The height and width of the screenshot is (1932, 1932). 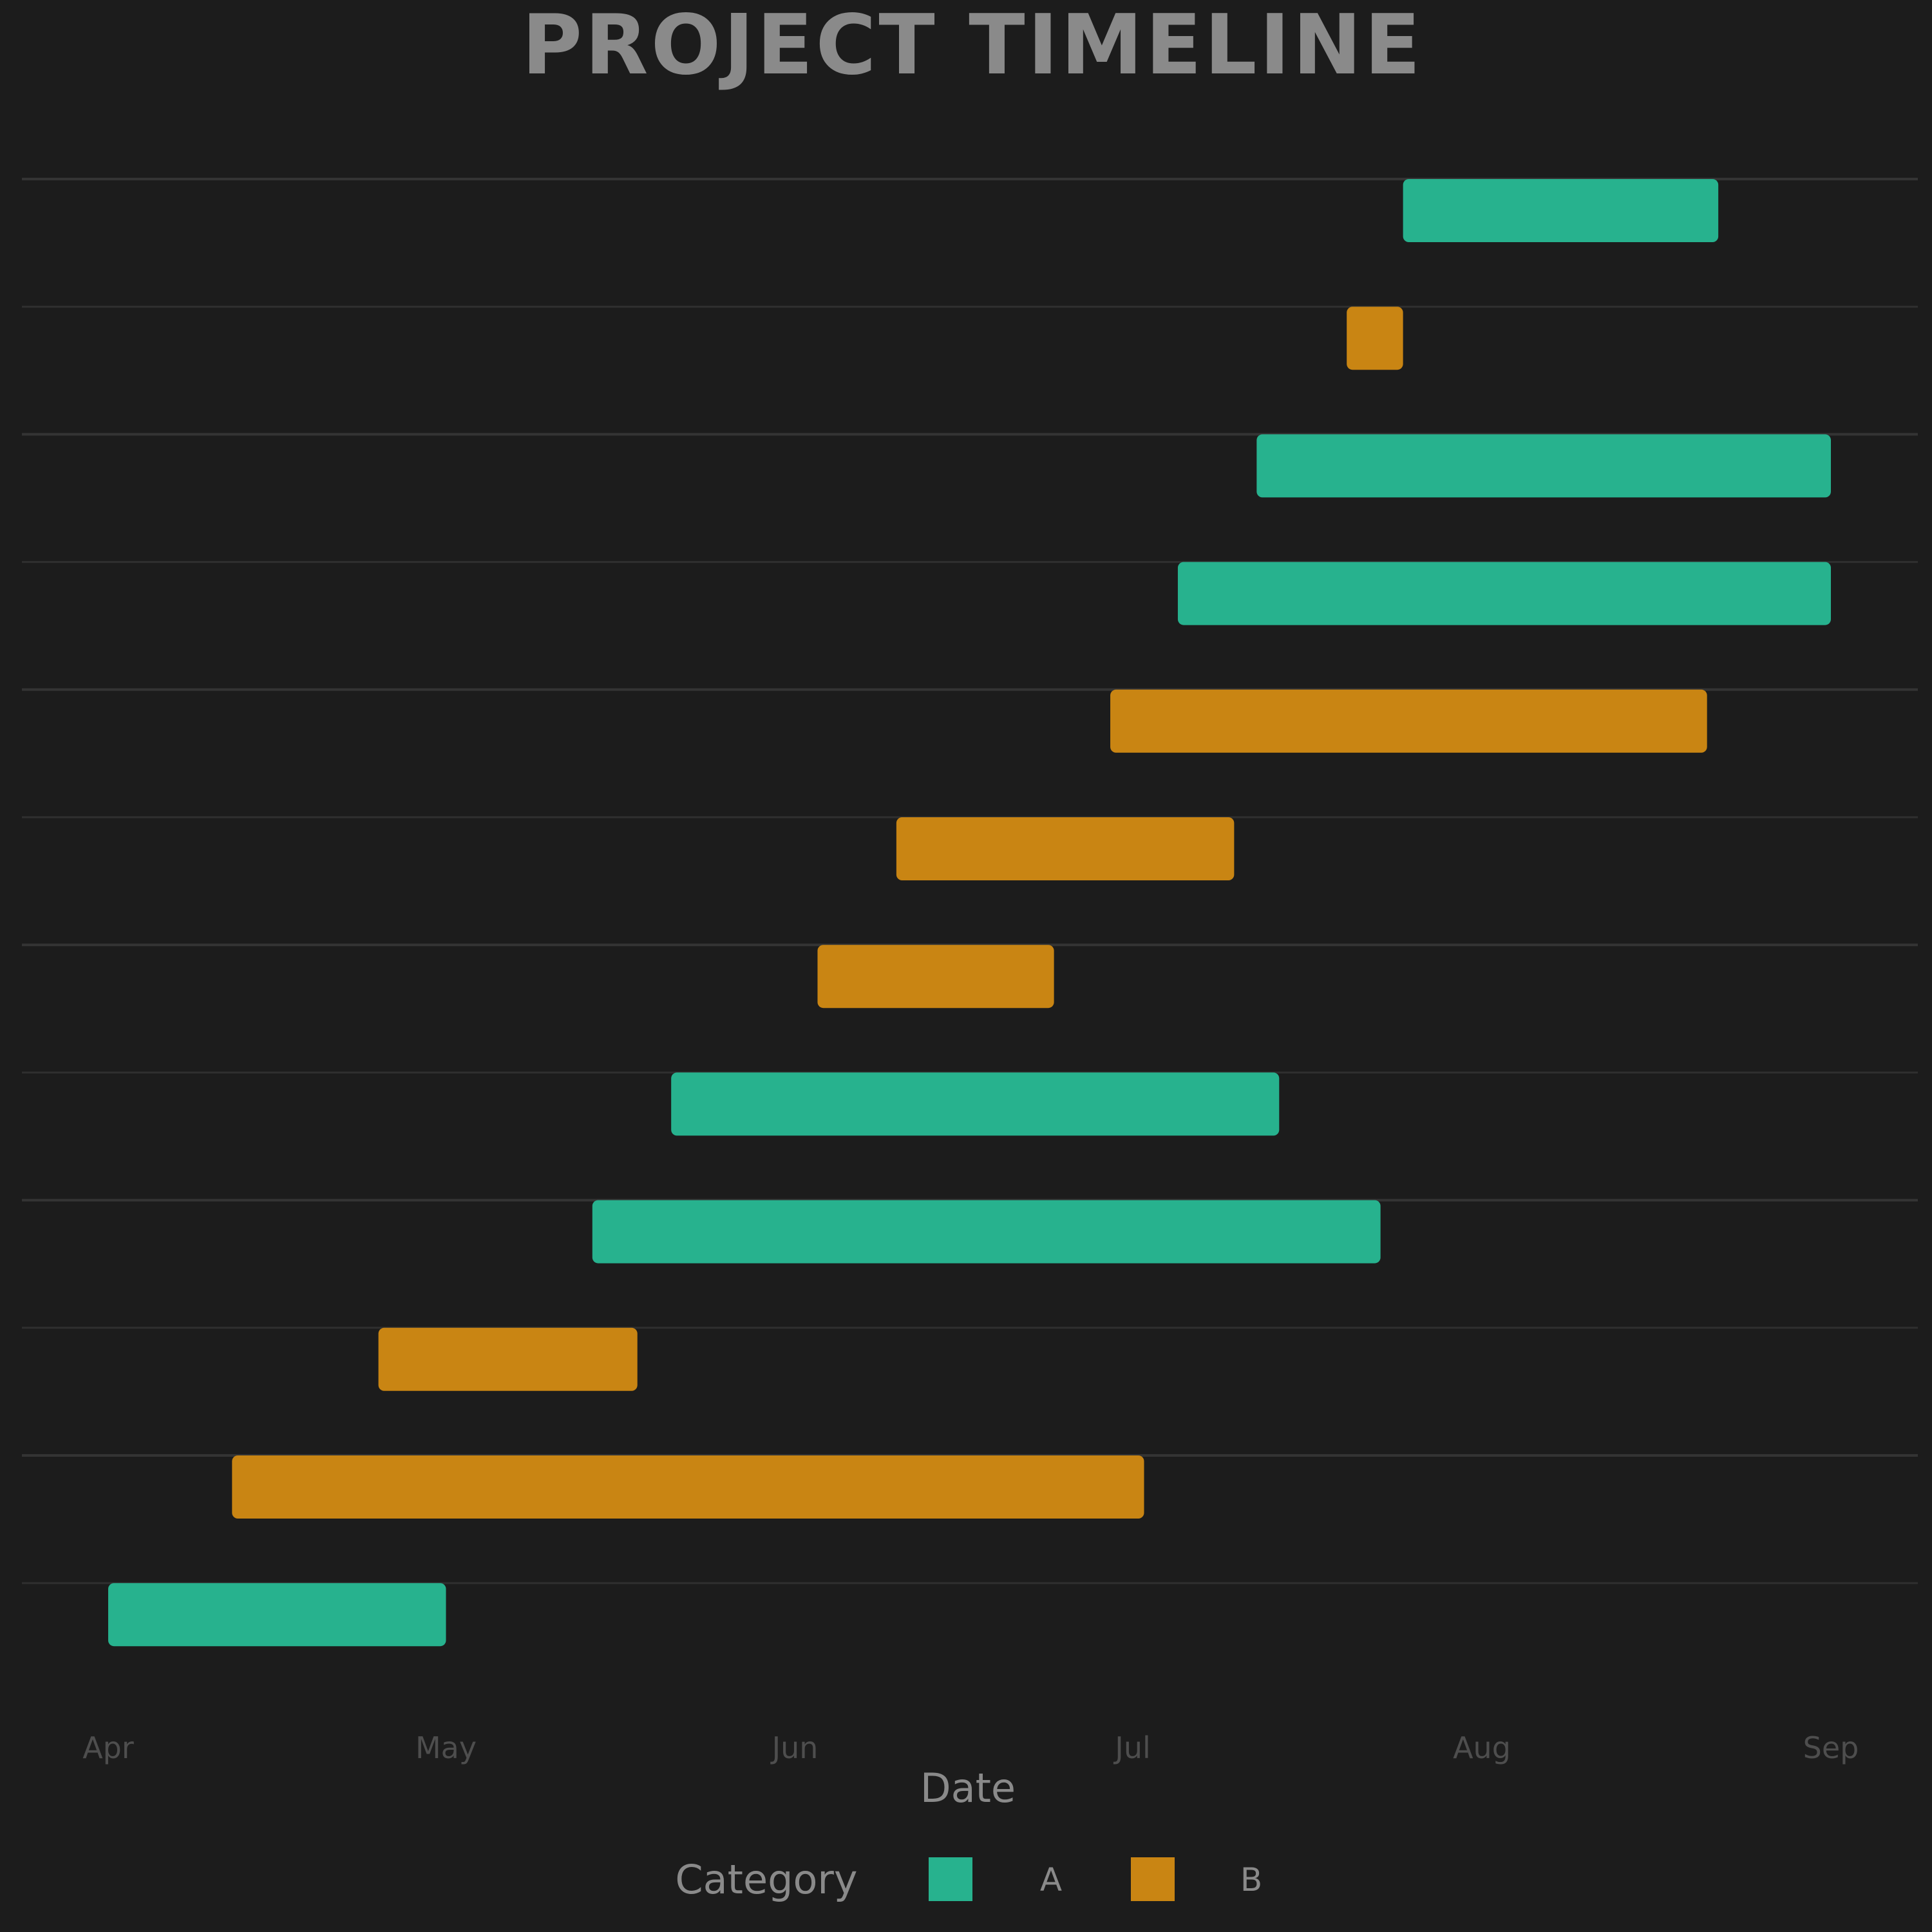 What do you see at coordinates (446, 1748) in the screenshot?
I see `x-tick-label: May` at bounding box center [446, 1748].